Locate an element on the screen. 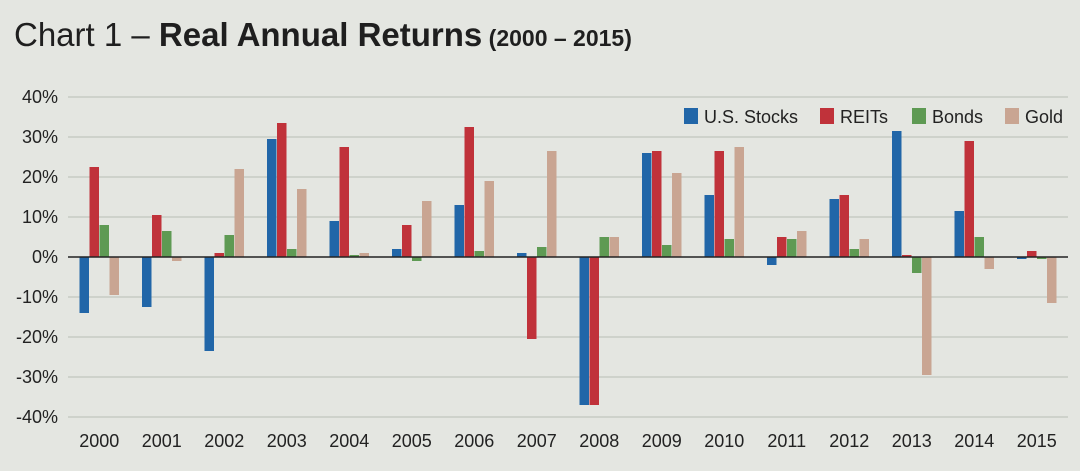  bar-gold-2009 is located at coordinates (677, 215).